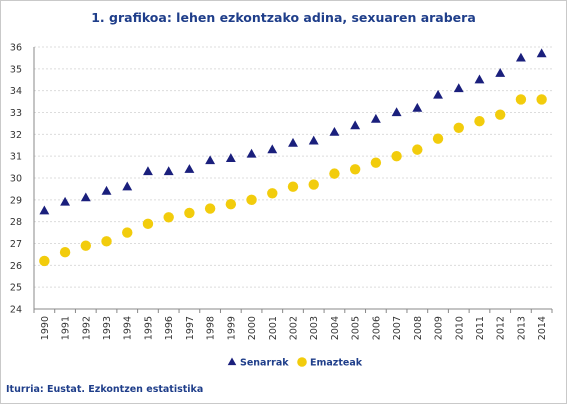 The image size is (567, 404). What do you see at coordinates (16, 200) in the screenshot?
I see `y-tick-label: 29` at bounding box center [16, 200].